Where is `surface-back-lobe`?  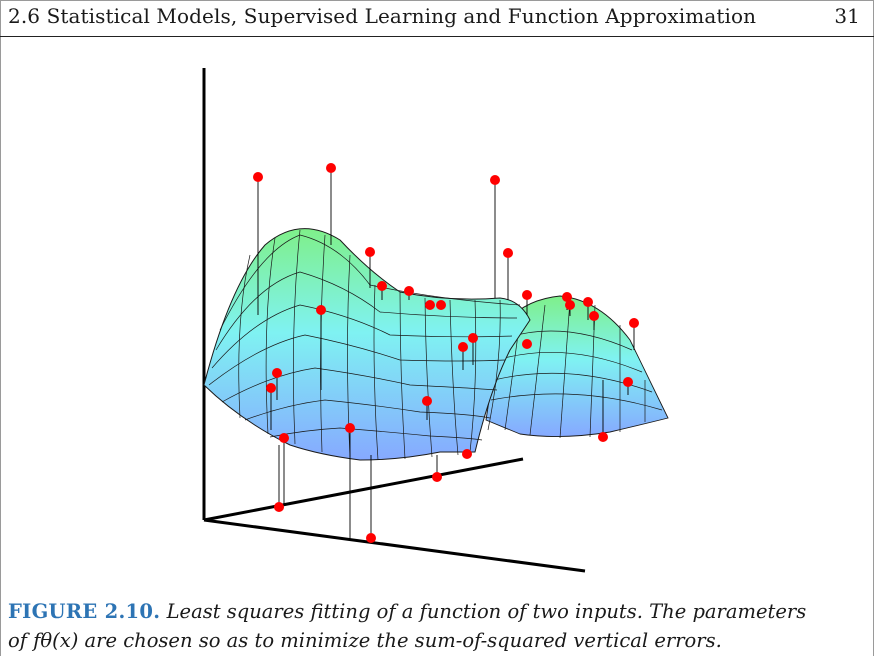 surface-back-lobe is located at coordinates (577, 367).